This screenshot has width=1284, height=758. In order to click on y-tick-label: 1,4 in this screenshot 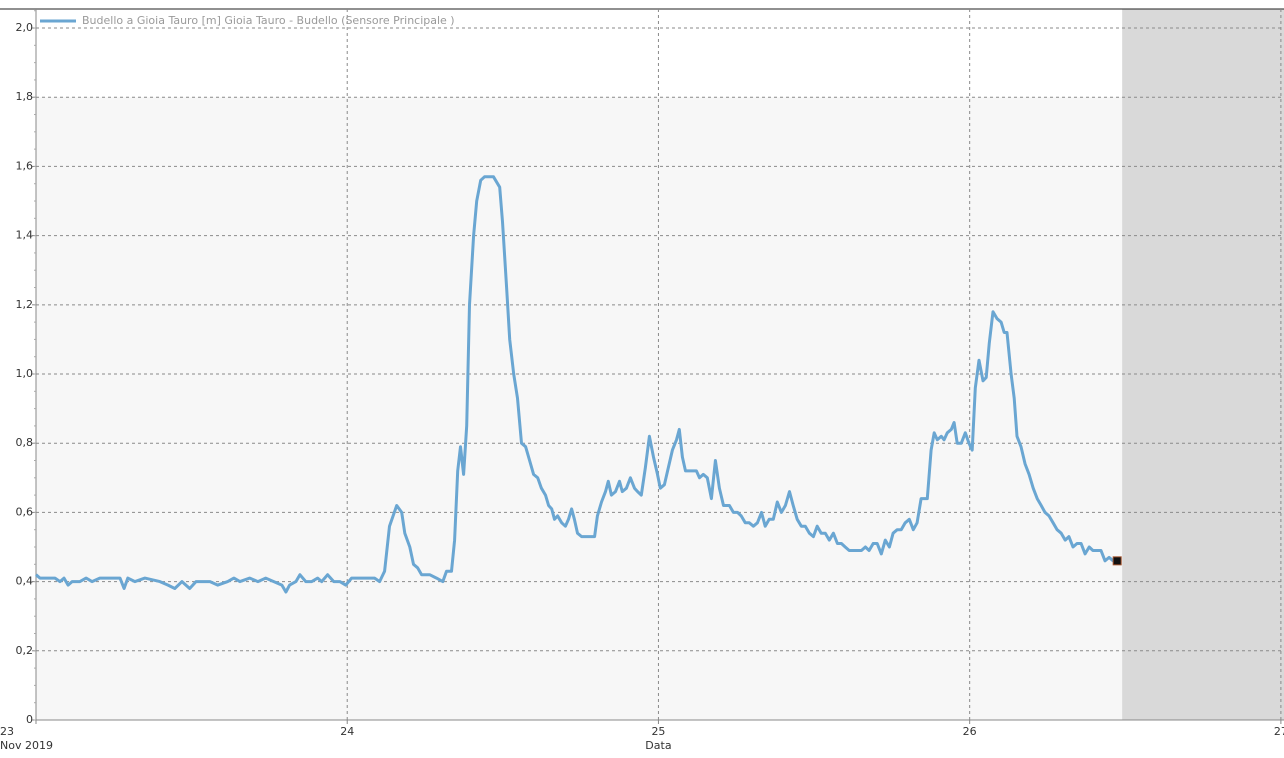, I will do `click(25, 235)`.